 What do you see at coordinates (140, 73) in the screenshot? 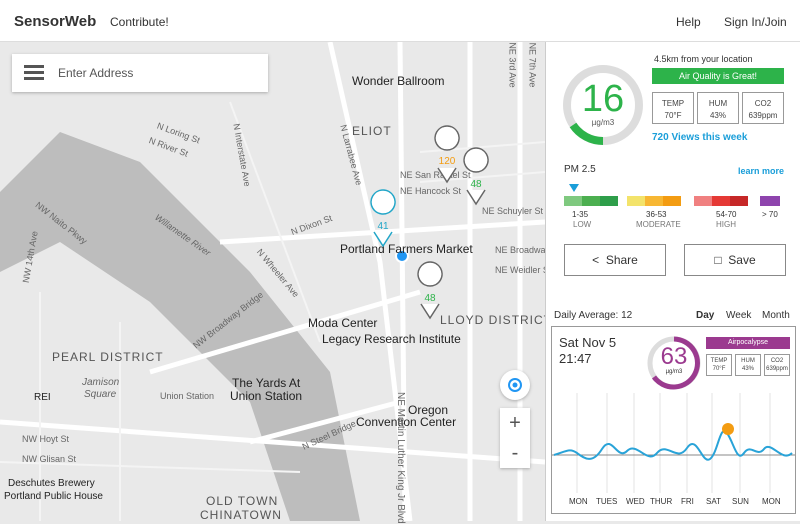
I see `search-box: Enter Address` at bounding box center [140, 73].